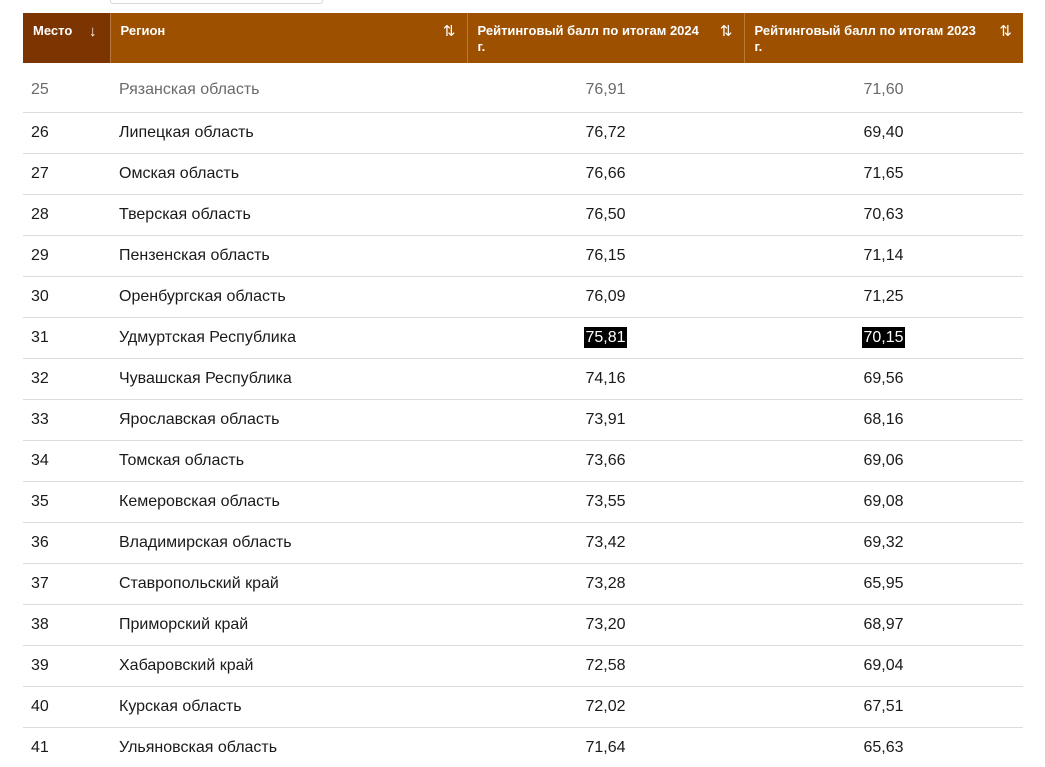  I want to click on table-row: 37 Ставропольский край 73,28 65,95, so click(523, 584).